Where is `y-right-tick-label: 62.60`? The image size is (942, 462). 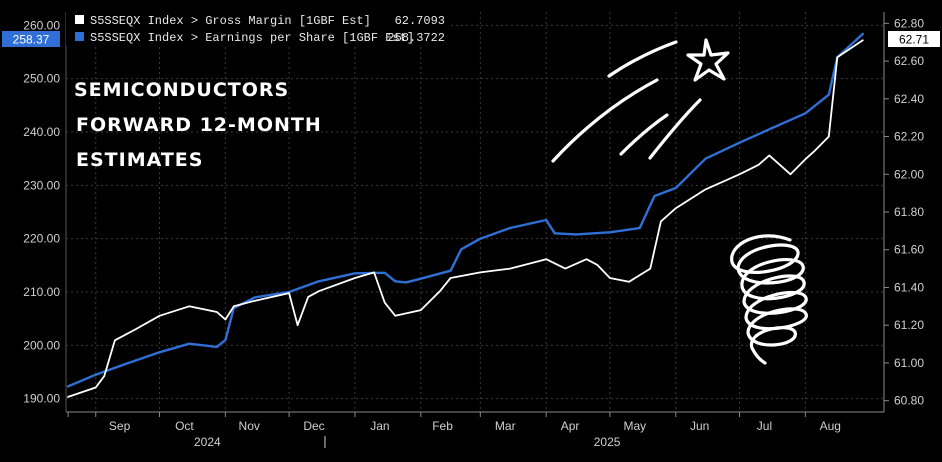 y-right-tick-label: 62.60 is located at coordinates (909, 61).